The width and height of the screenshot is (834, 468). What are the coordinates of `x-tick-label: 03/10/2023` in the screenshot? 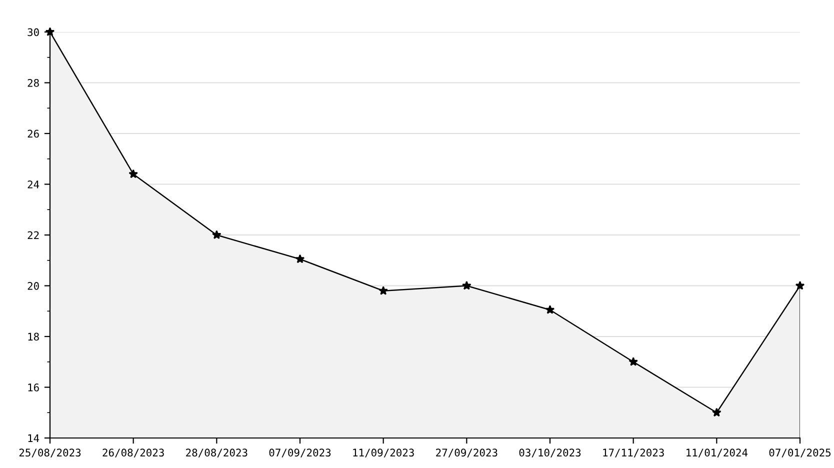 It's located at (550, 453).